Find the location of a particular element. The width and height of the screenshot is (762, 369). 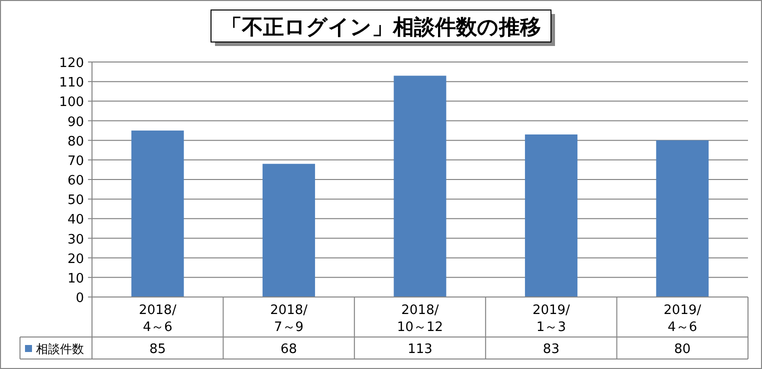

data-label: 68 is located at coordinates (289, 349).